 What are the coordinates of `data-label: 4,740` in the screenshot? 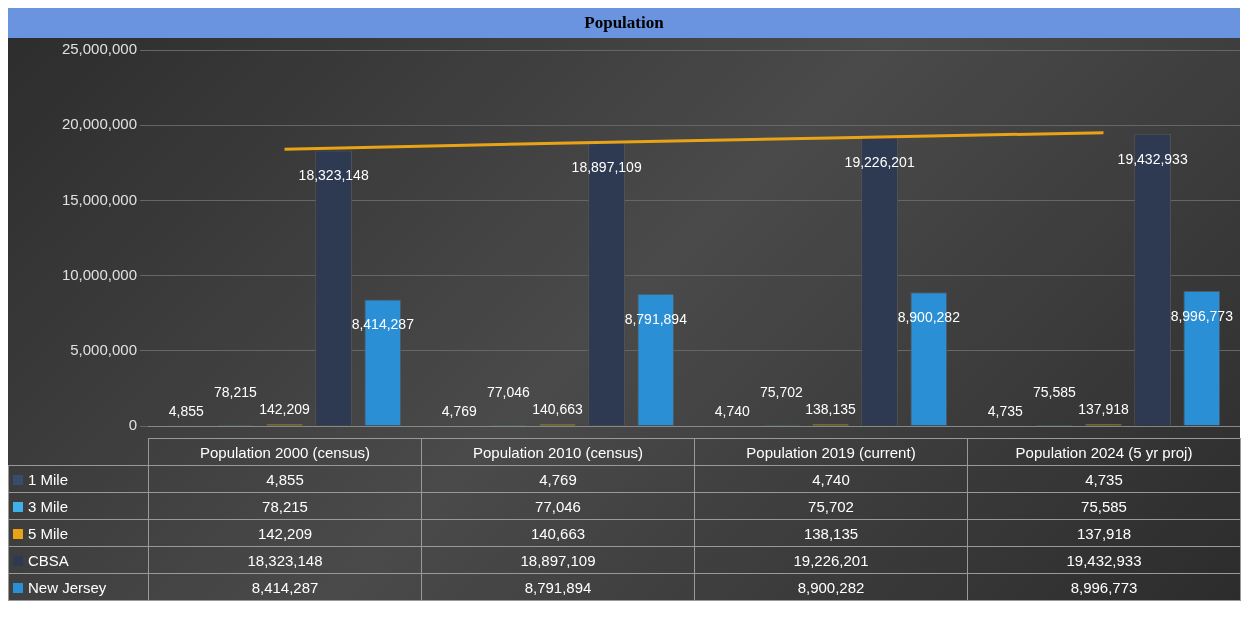 It's located at (831, 479).